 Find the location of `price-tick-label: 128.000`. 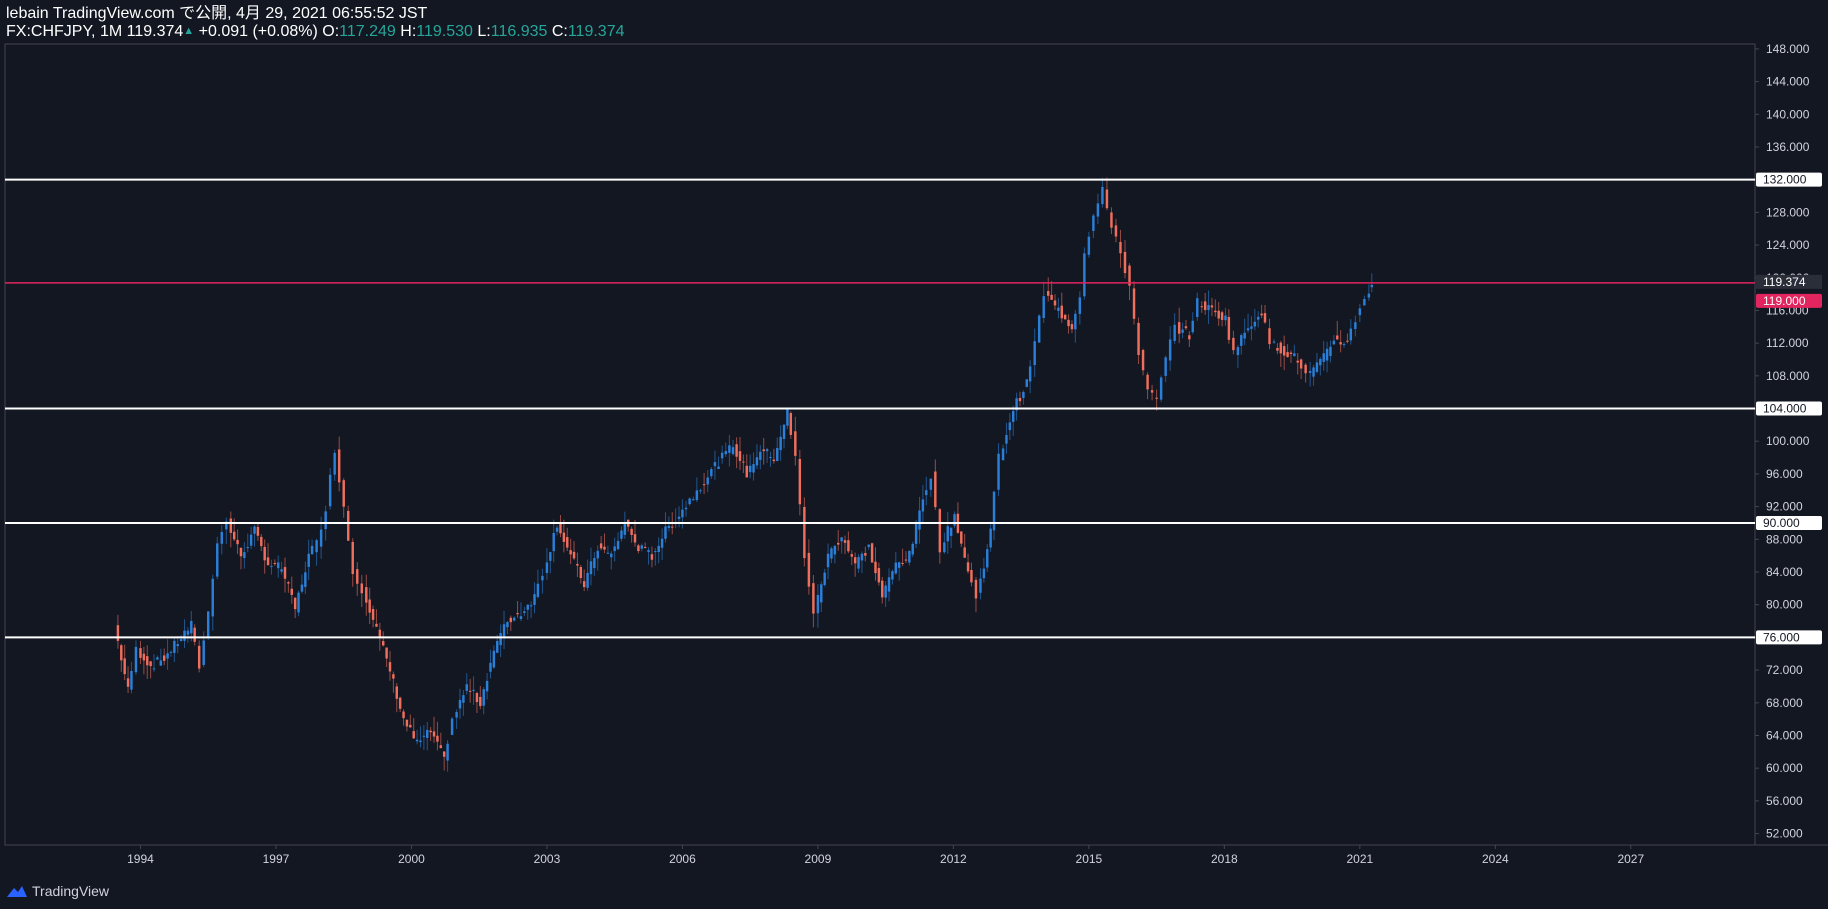

price-tick-label: 128.000 is located at coordinates (1788, 212).